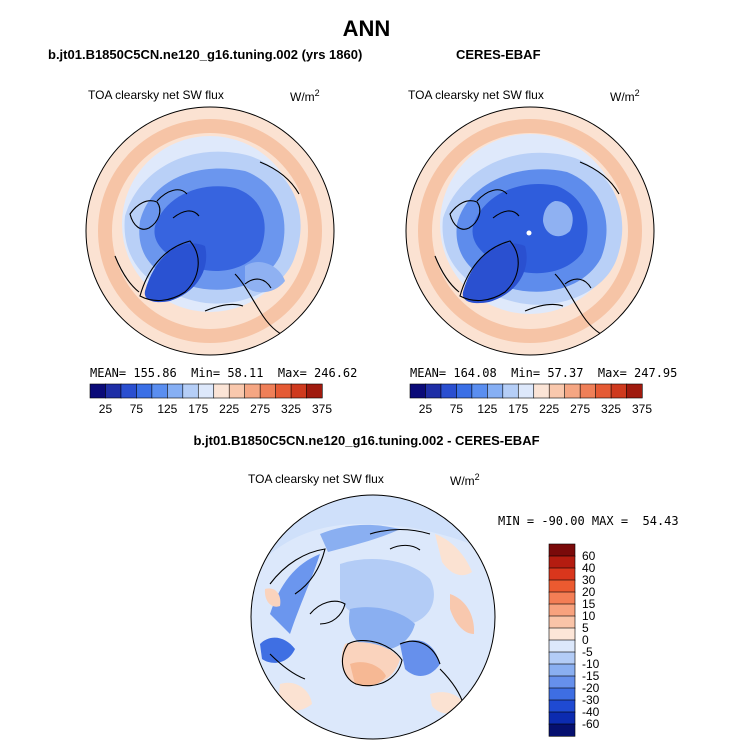  Describe the element at coordinates (229, 409) in the screenshot. I see `left-colorbar-tick-label: 225` at that location.